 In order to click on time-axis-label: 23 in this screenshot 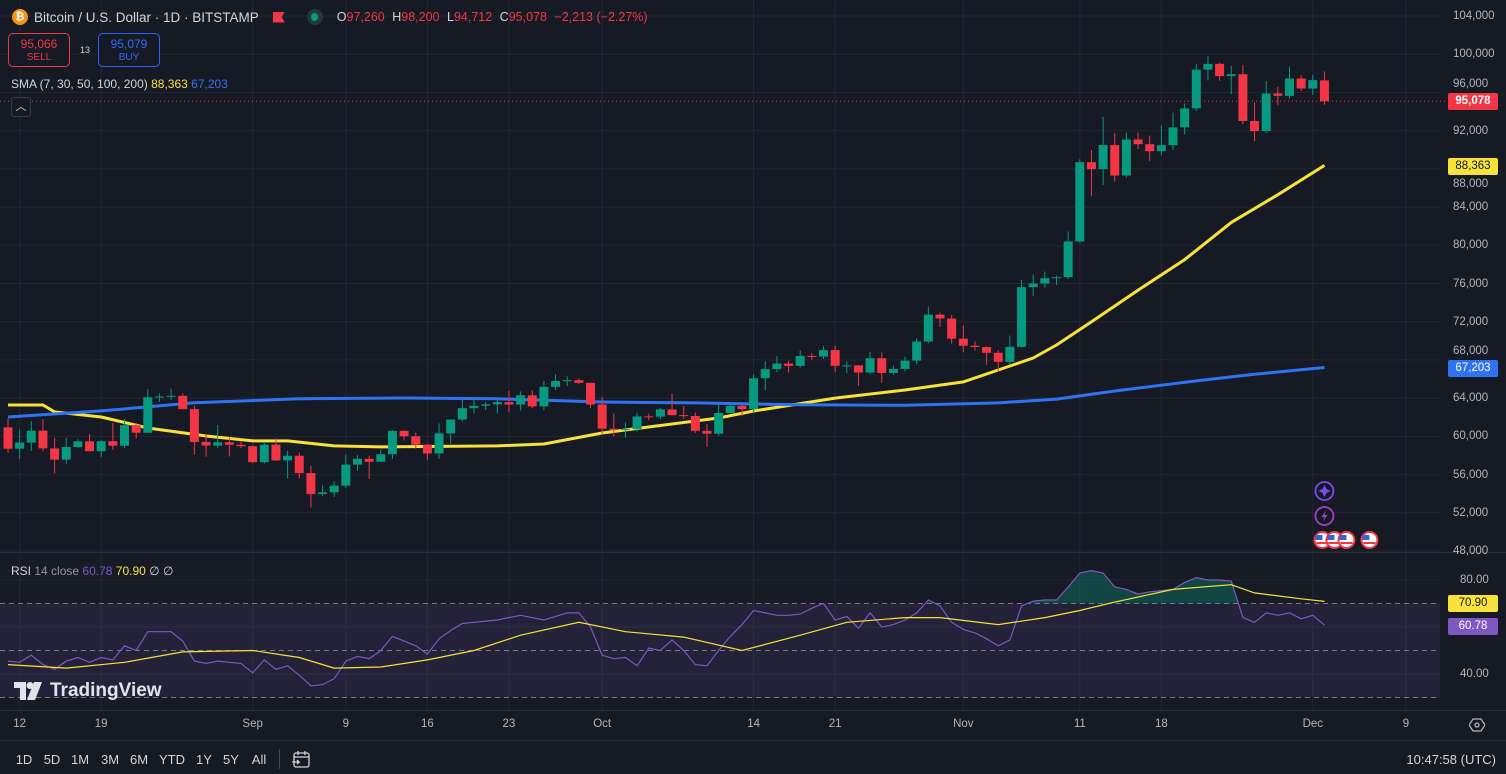, I will do `click(509, 724)`.